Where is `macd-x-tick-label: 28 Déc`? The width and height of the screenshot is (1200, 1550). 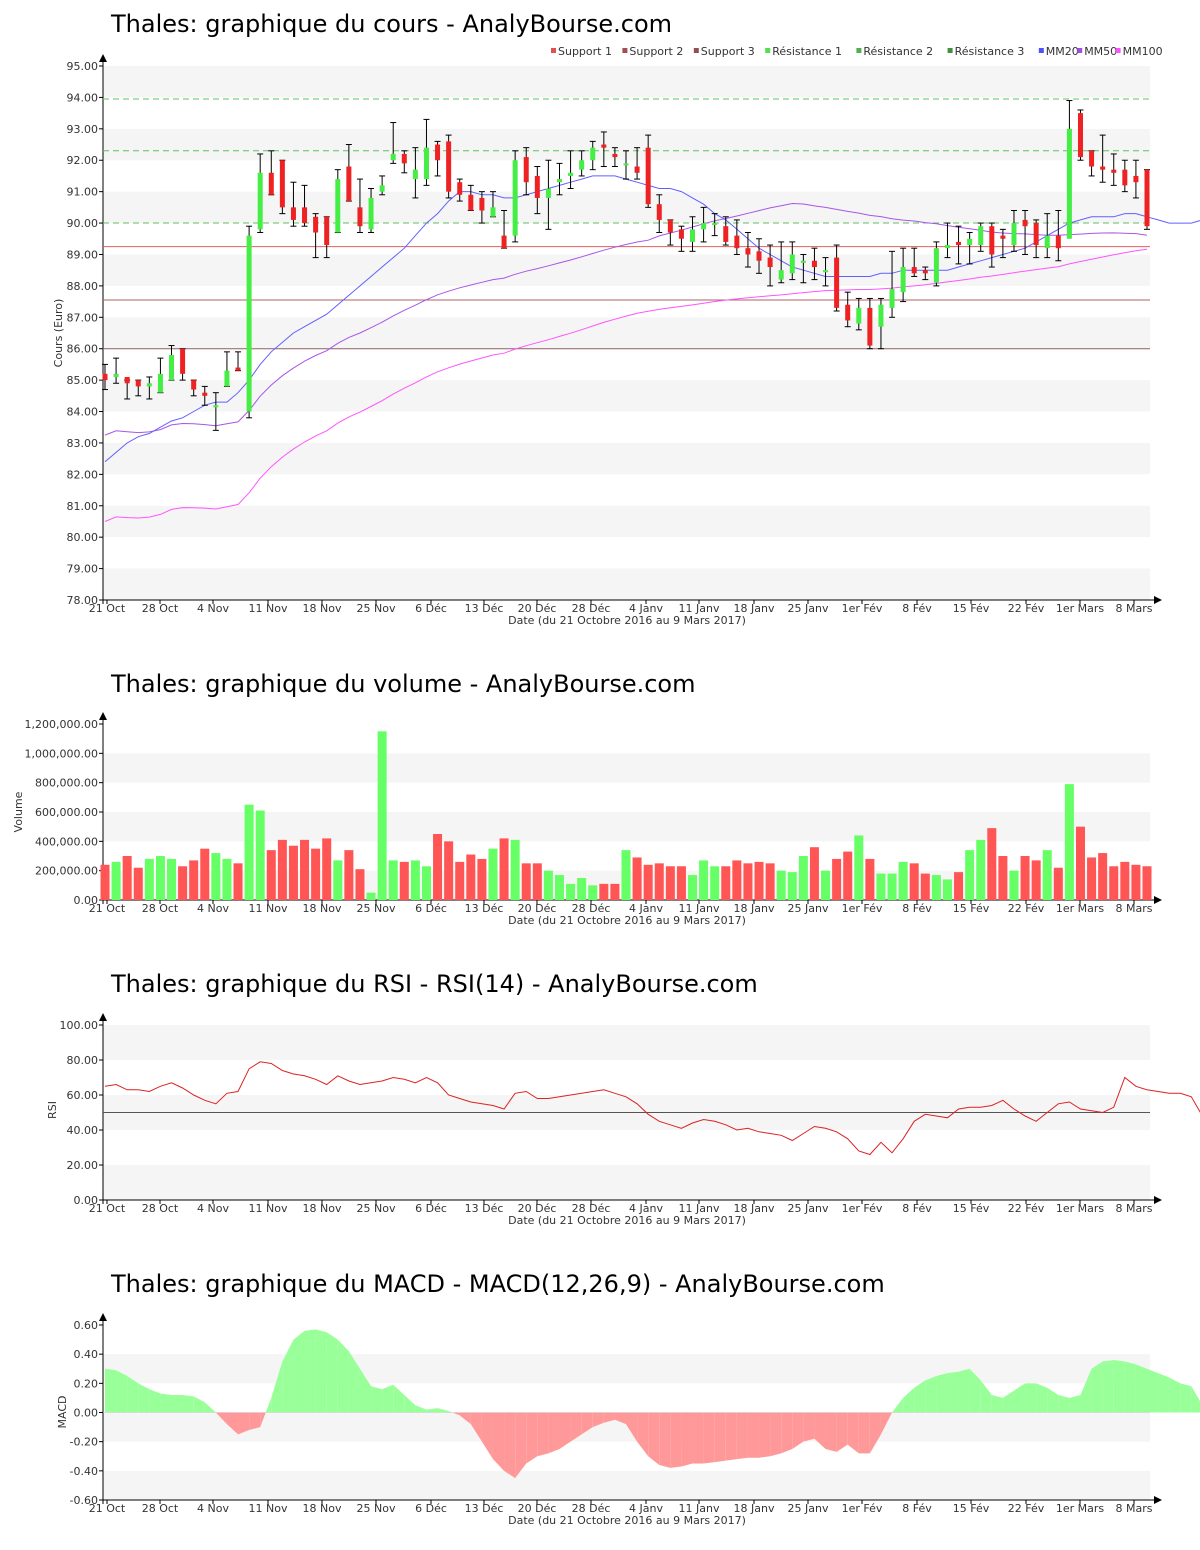
macd-x-tick-label: 28 Déc is located at coordinates (591, 1508).